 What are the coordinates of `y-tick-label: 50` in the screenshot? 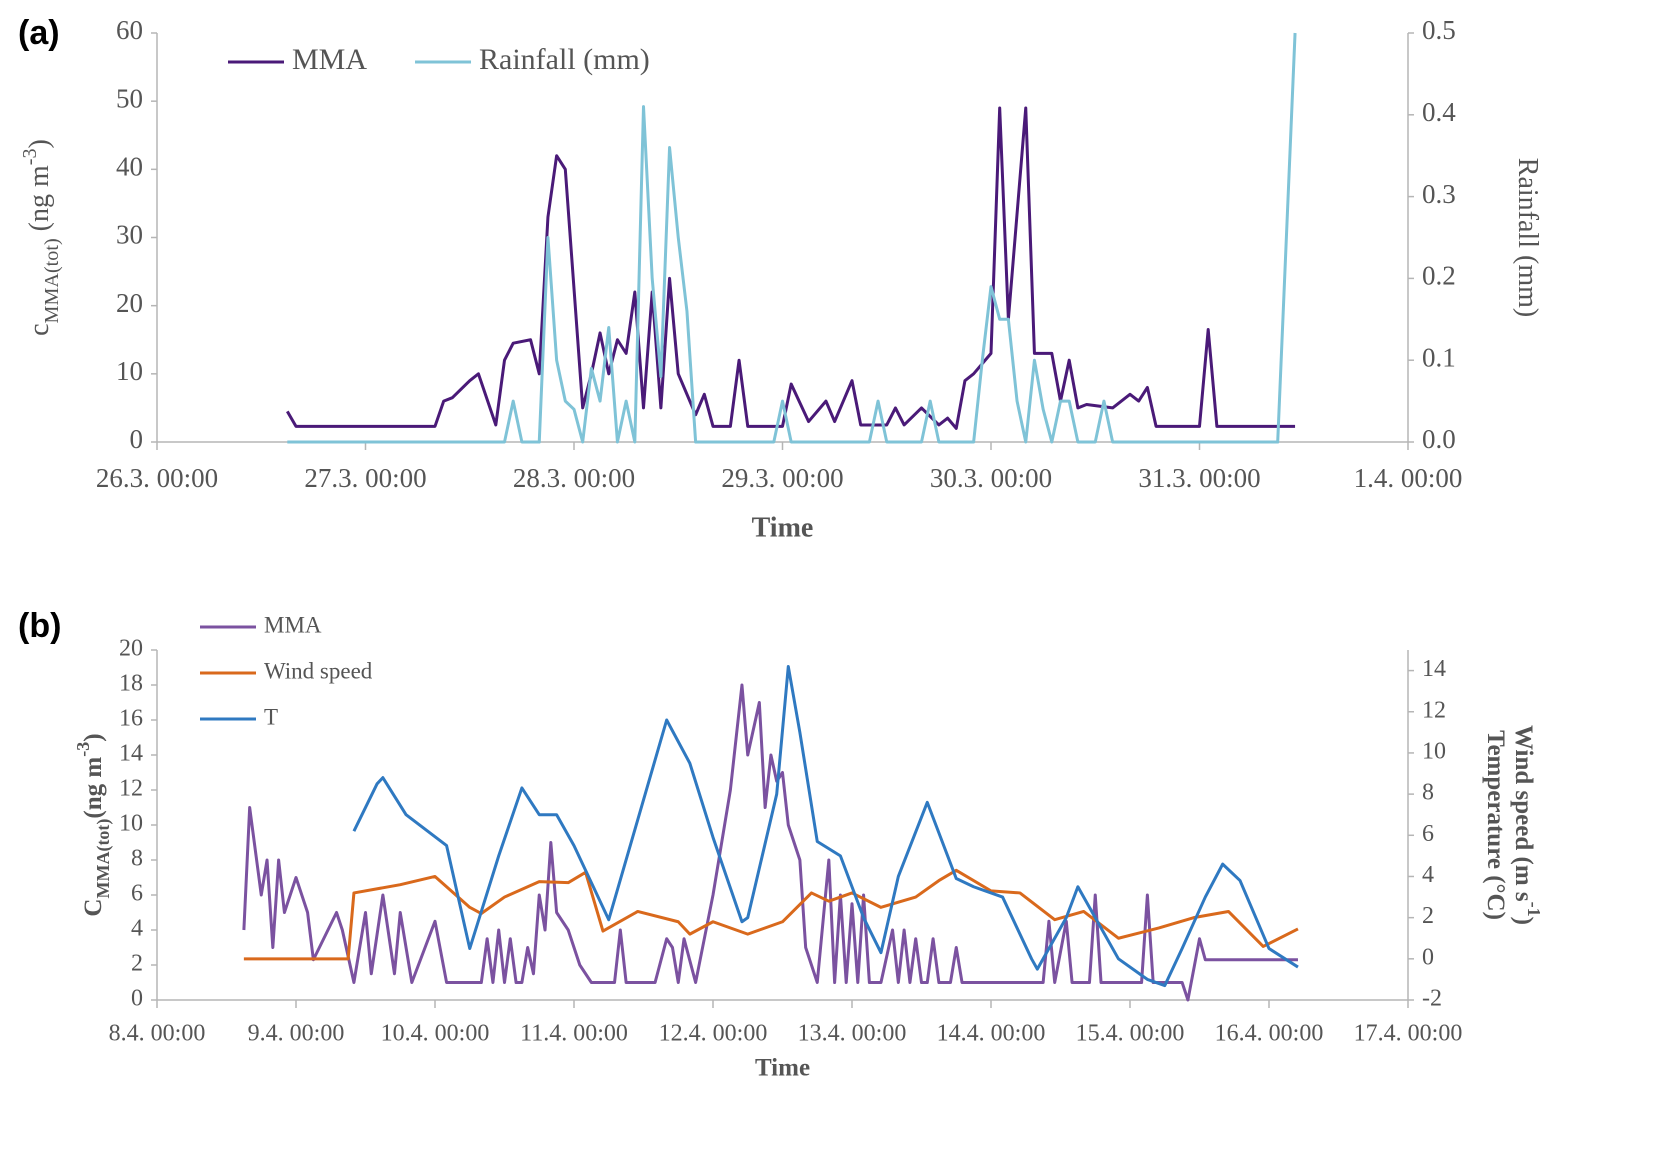 It's located at (129, 98).